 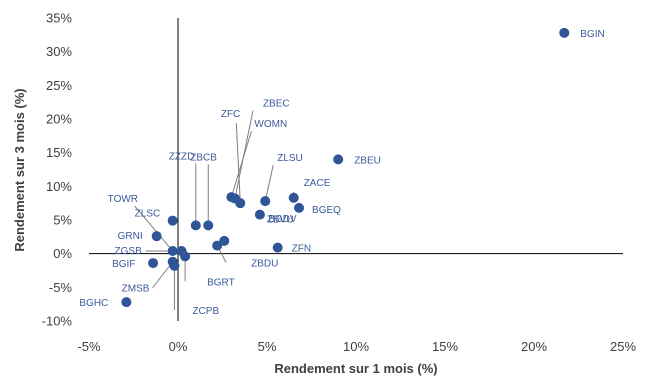 I want to click on y-tick-label: 30%, so click(x=59, y=51).